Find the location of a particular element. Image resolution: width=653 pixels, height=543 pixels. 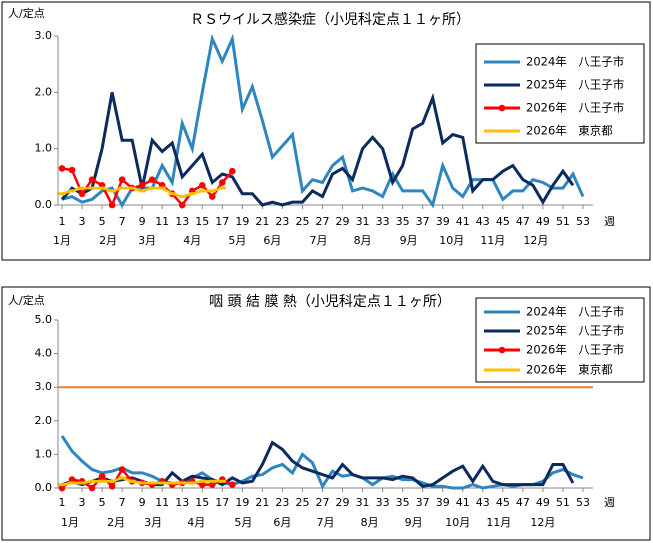

y-tick-label: 1.0 is located at coordinates (44, 453).